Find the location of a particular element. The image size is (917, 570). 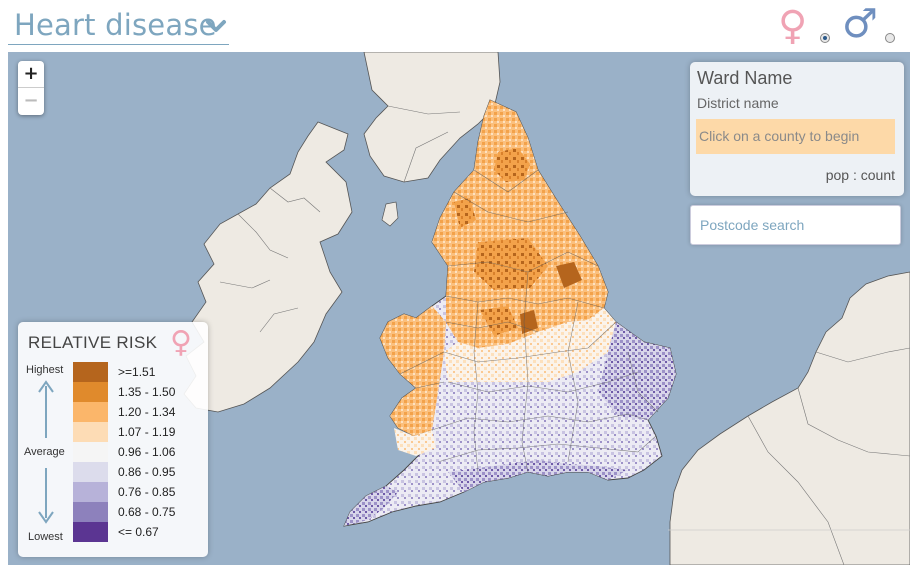

ward-name: Ward Name is located at coordinates (745, 78).